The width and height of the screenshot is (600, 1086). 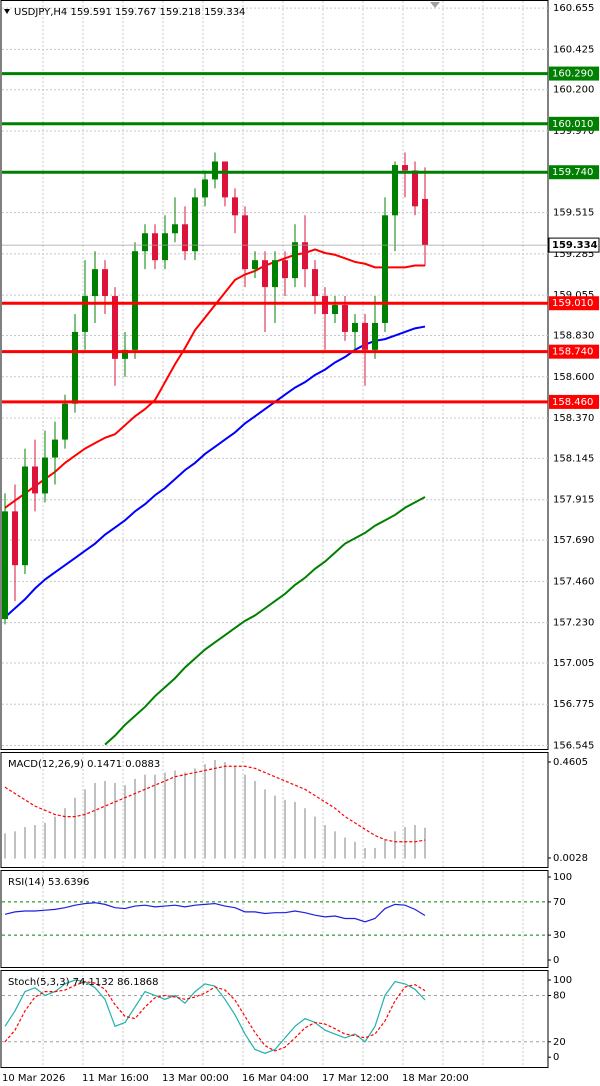 What do you see at coordinates (573, 418) in the screenshot?
I see `y-tick-label: 158.370` at bounding box center [573, 418].